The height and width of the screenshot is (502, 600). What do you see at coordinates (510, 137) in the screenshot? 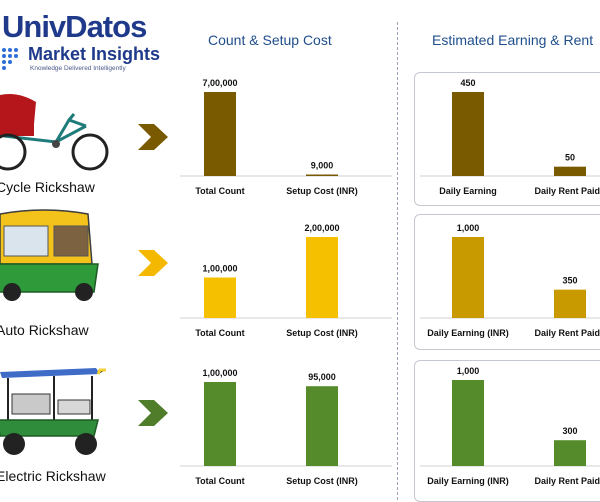
I see `cycle-earning-rent-chart: 450 Daily Earning 50 Daily Rent Paid (` at bounding box center [510, 137].